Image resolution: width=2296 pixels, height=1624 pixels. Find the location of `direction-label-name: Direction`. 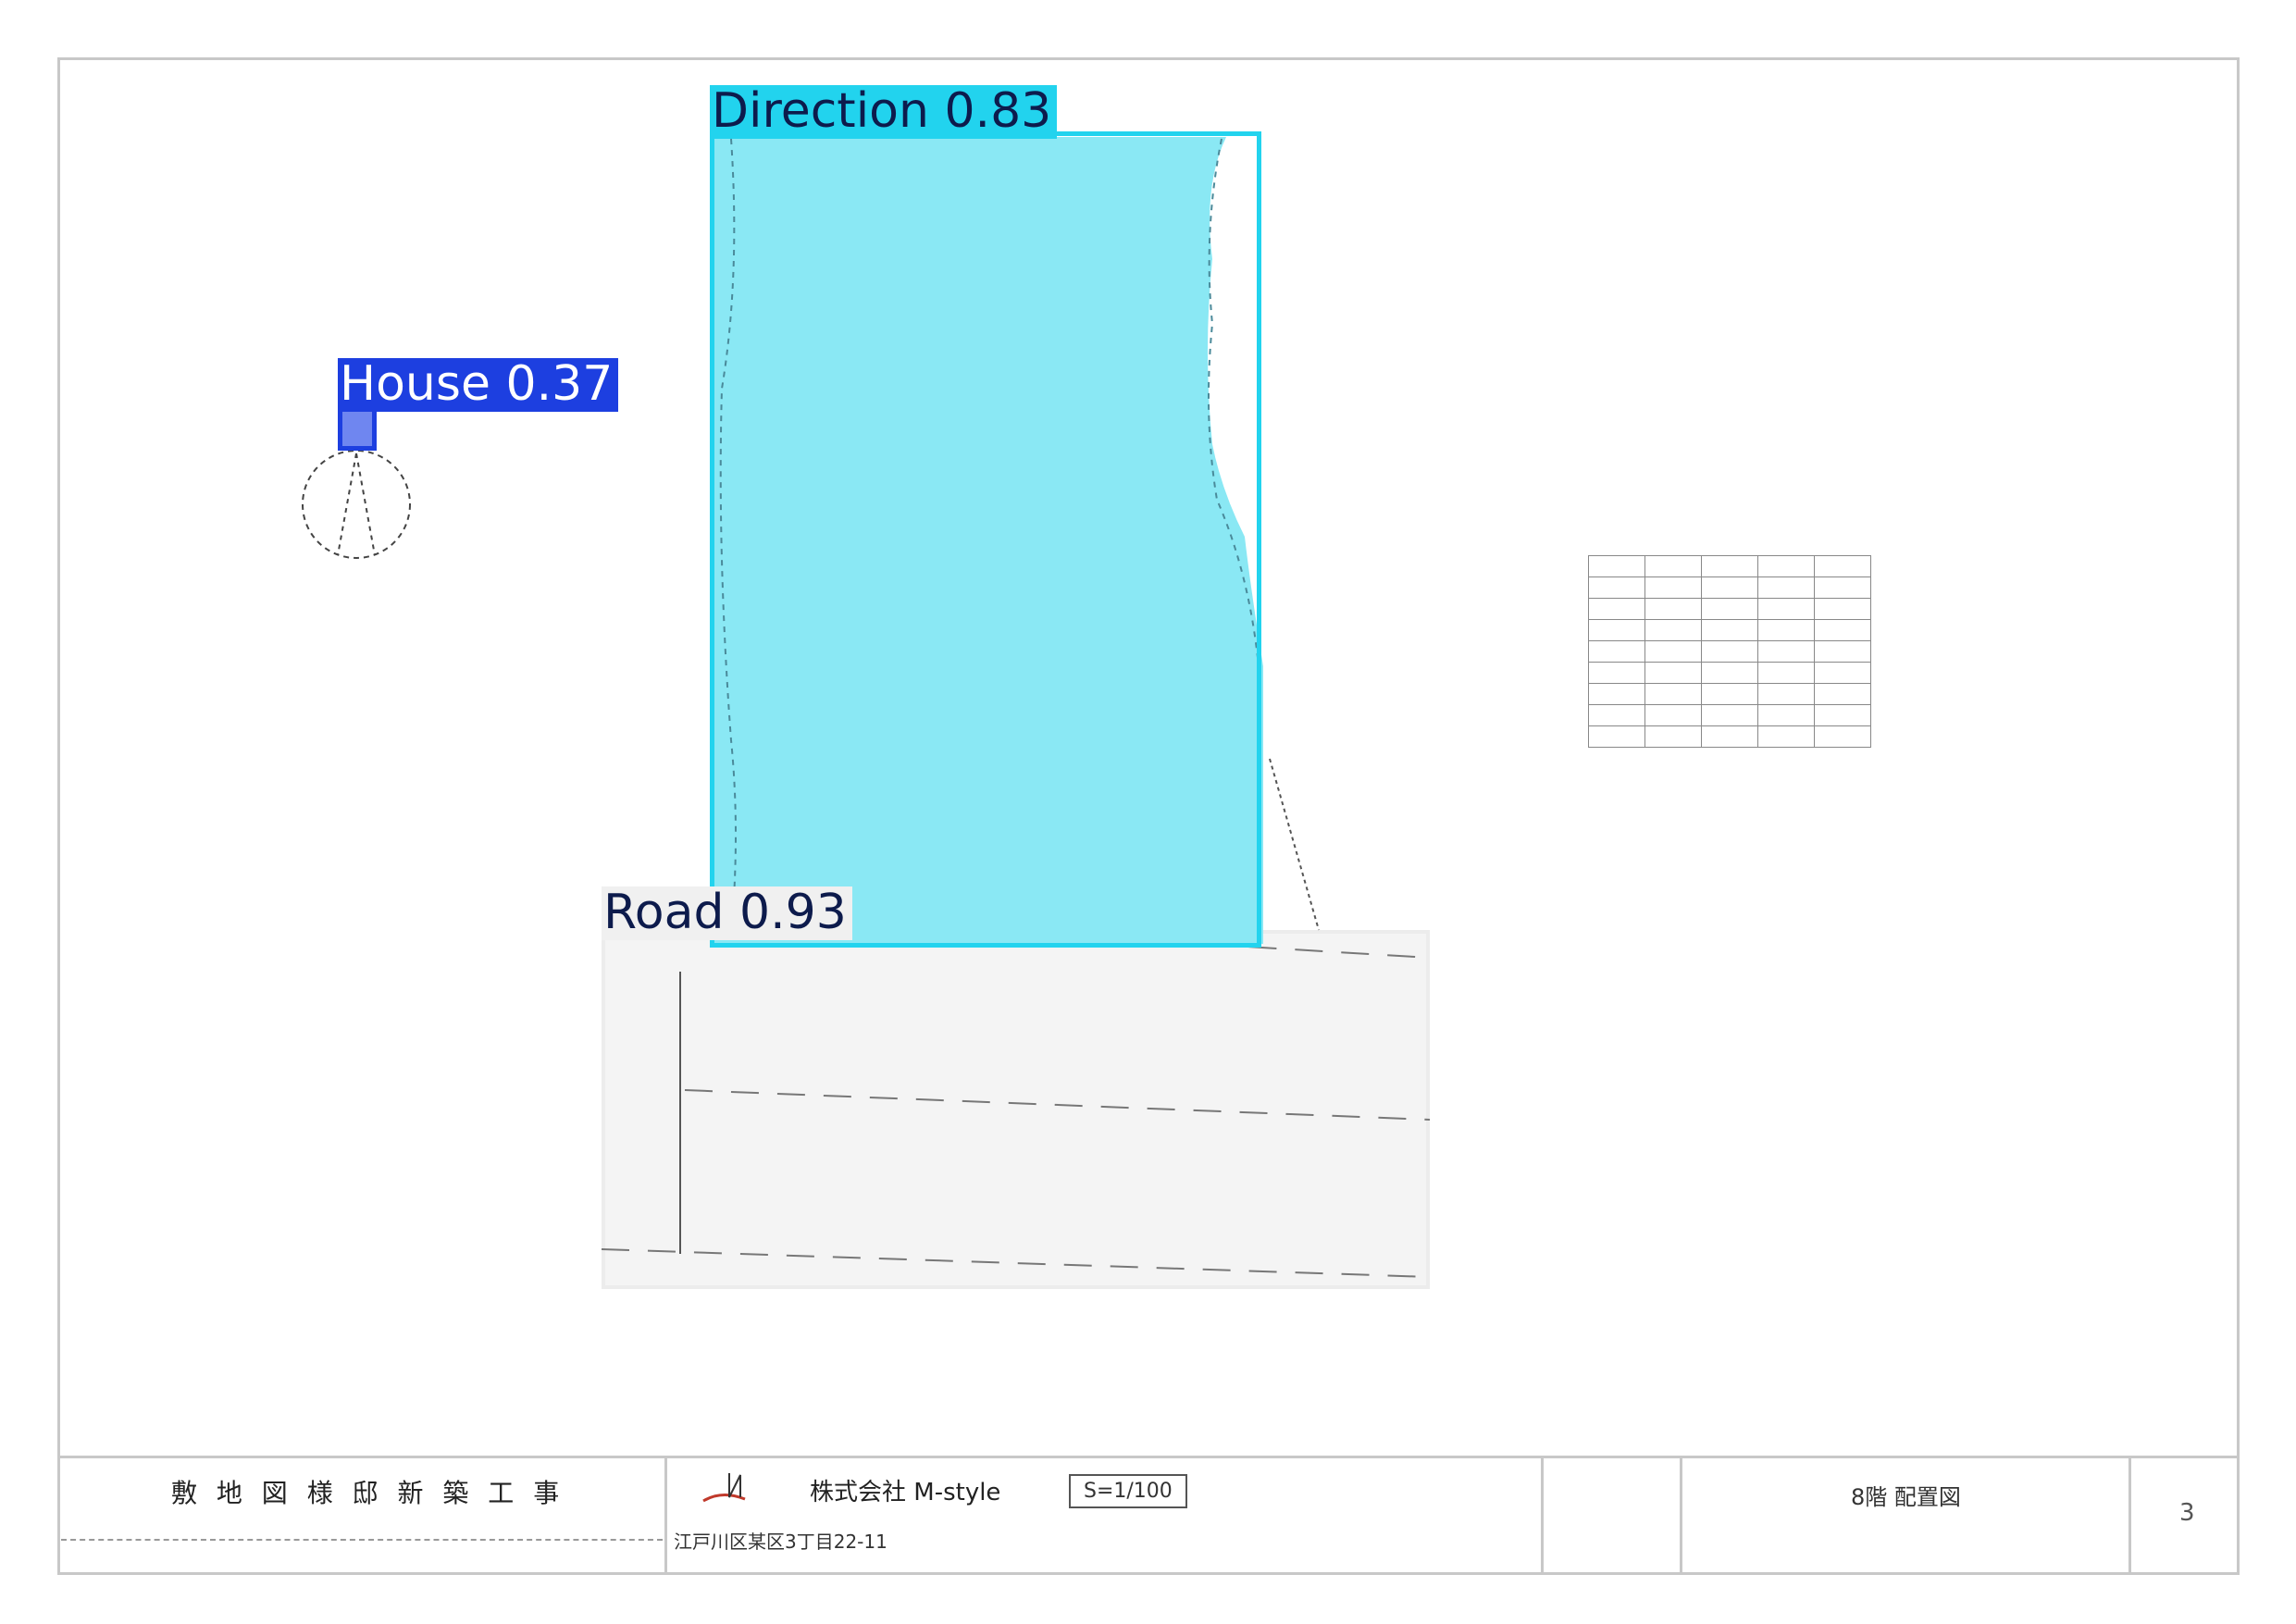

direction-label-name: Direction is located at coordinates (821, 111).